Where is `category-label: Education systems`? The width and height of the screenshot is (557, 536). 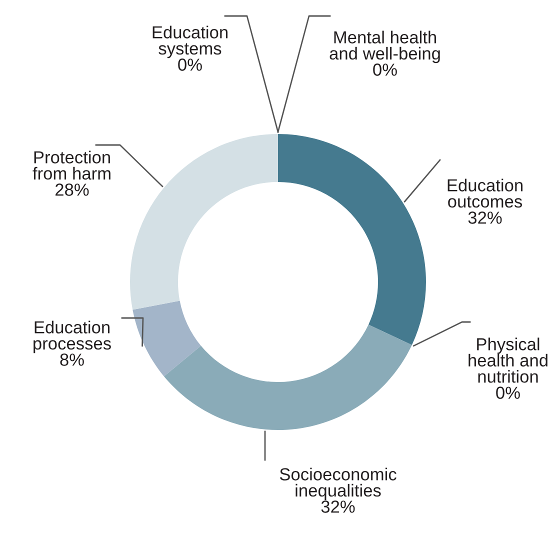 category-label: Education systems is located at coordinates (190, 42).